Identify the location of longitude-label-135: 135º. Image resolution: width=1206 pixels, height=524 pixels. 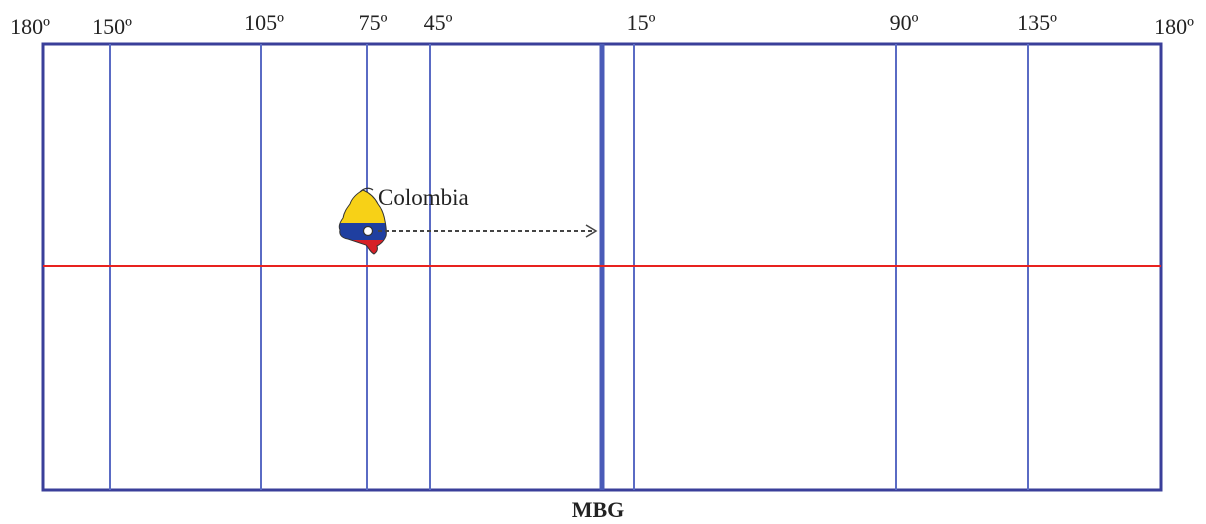
(1037, 22).